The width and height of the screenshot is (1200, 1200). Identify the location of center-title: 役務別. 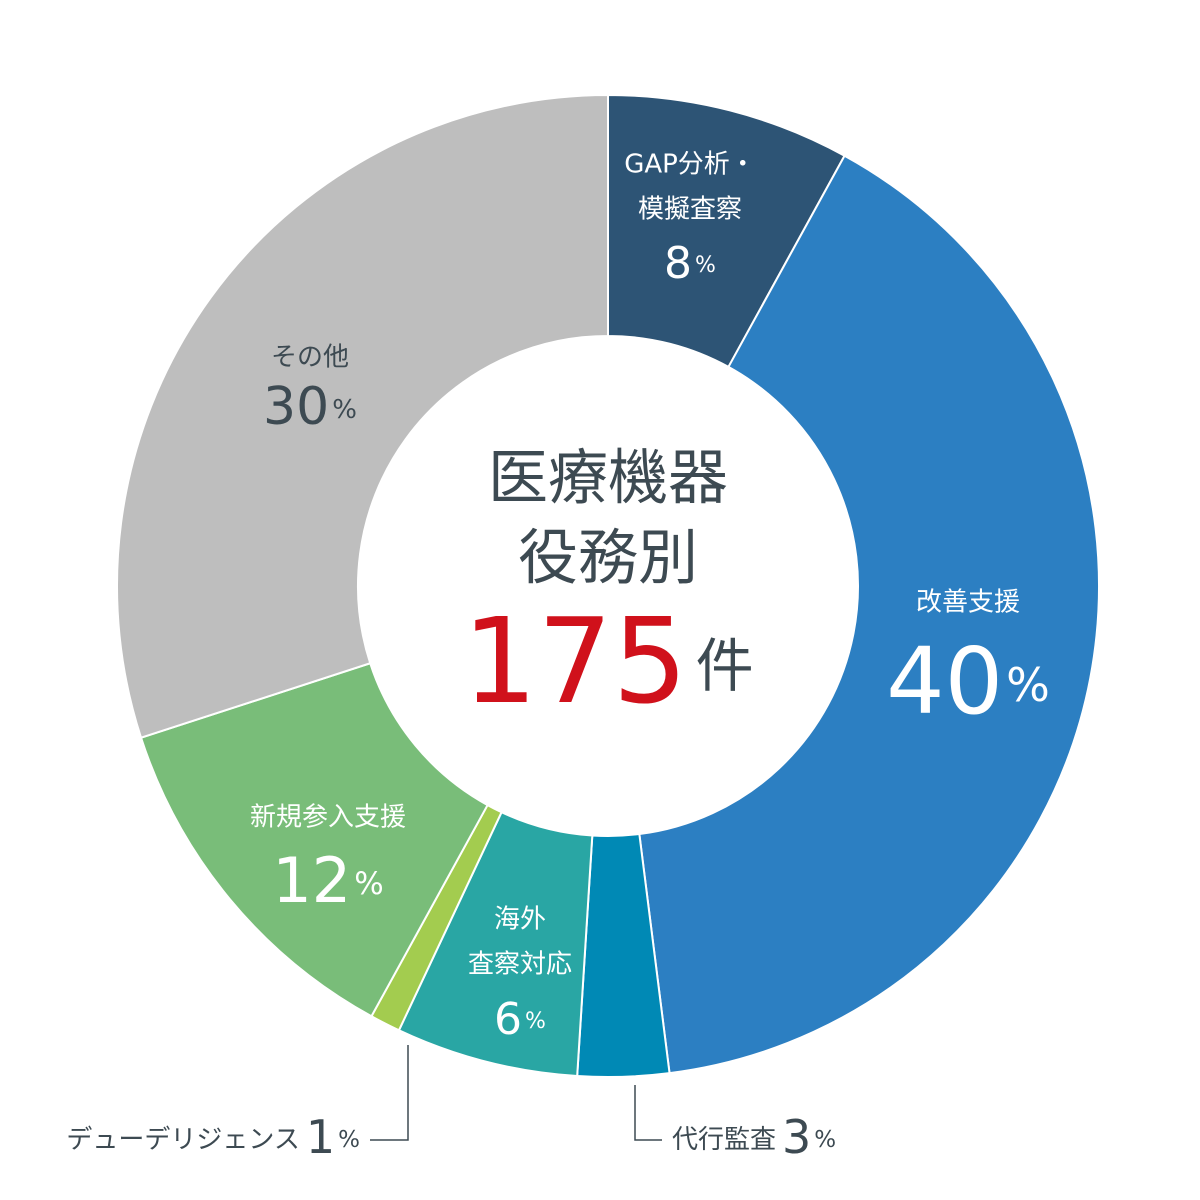
(608, 559).